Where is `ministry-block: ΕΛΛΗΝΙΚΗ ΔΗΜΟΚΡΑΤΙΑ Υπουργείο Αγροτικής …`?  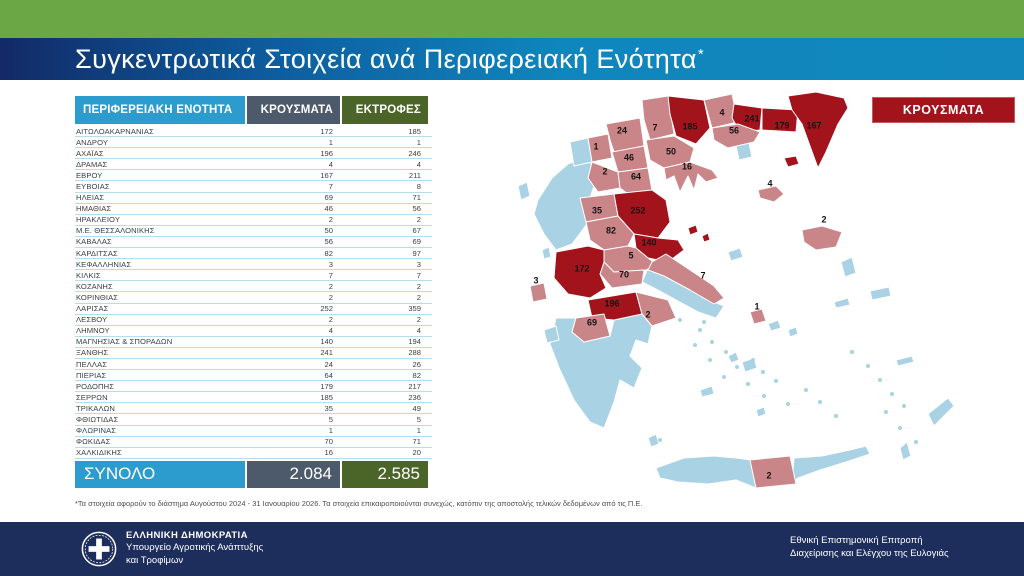 ministry-block: ΕΛΛΗΝΙΚΗ ΔΗΜΟΚΡΑΤΙΑ Υπουργείο Αγροτικής … is located at coordinates (194, 548).